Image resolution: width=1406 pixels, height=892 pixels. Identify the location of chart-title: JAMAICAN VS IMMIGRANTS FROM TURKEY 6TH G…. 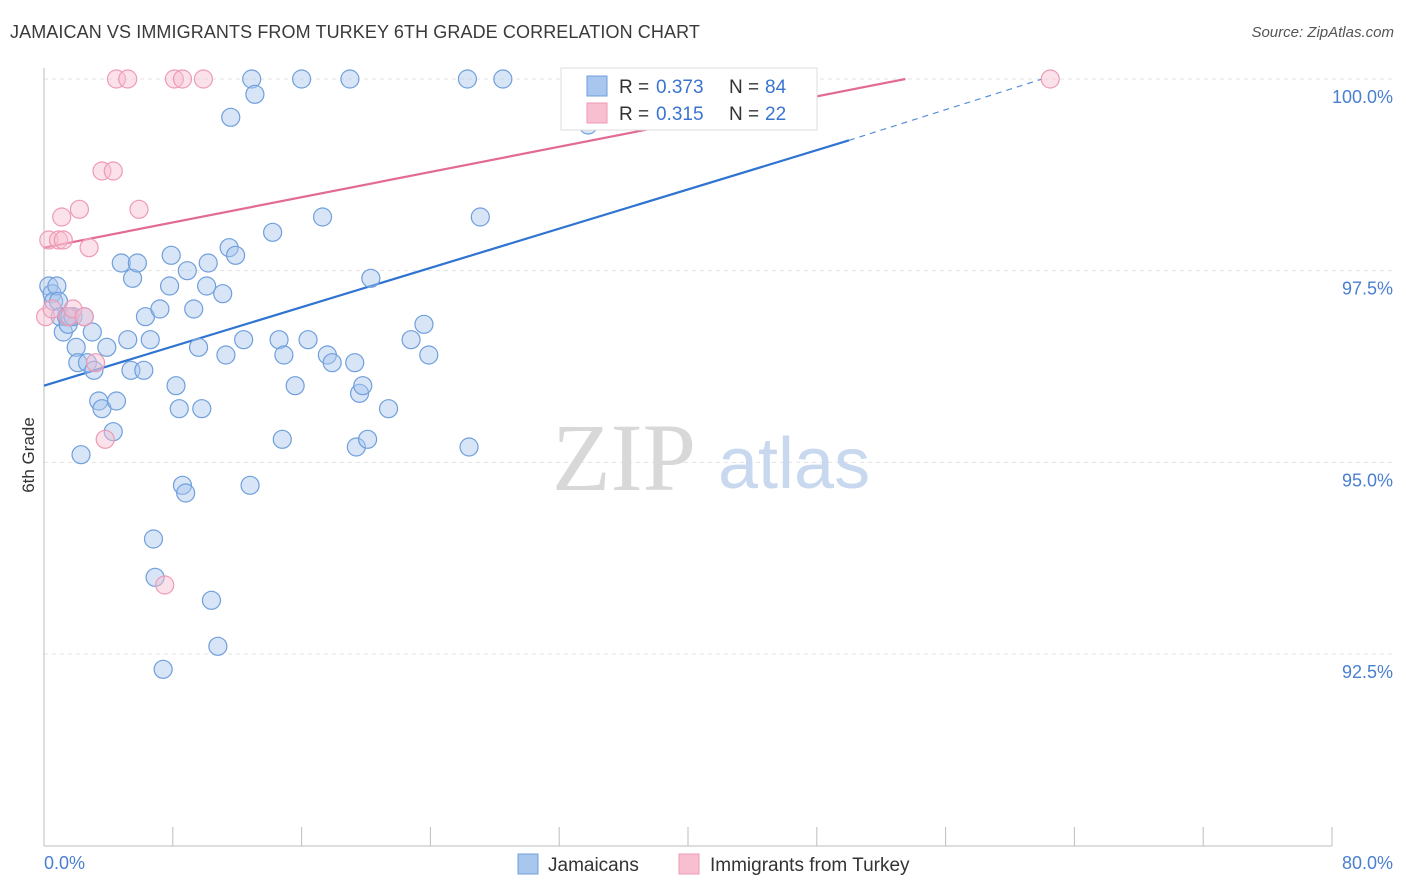
(355, 32).